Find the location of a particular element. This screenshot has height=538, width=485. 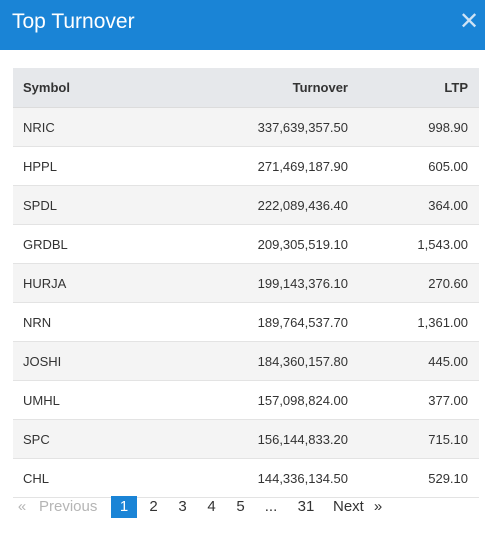

cell-symbol: JOSHI is located at coordinates (98, 361).